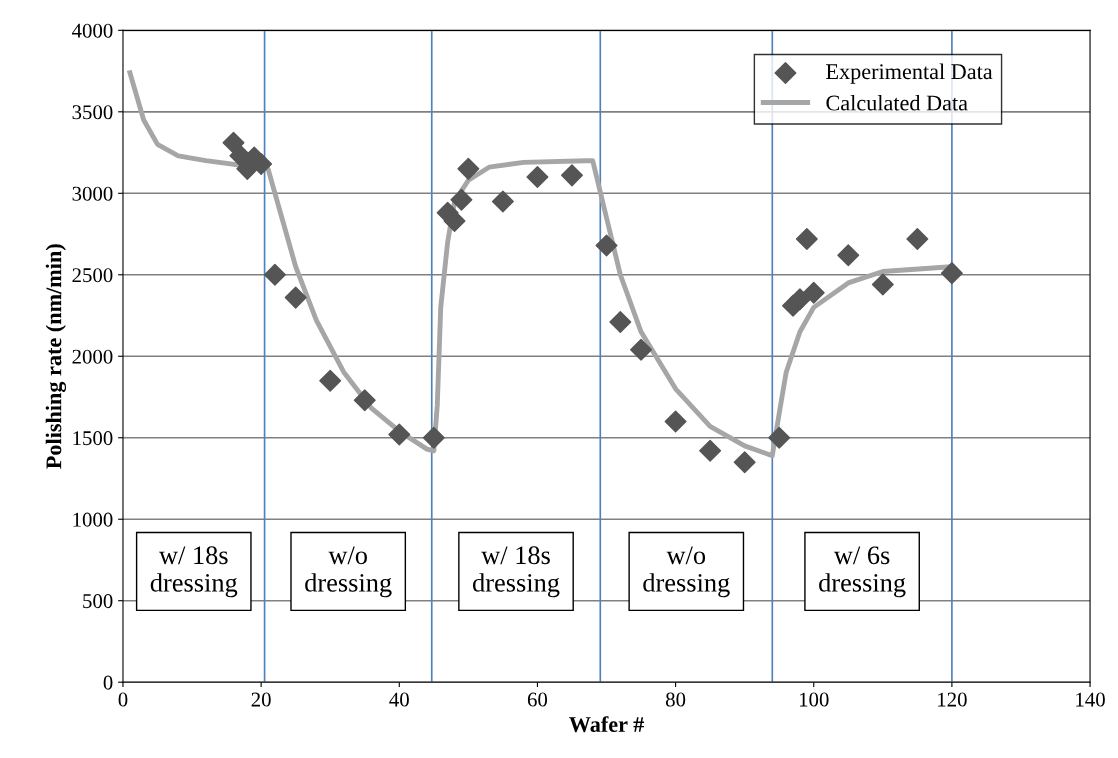 The width and height of the screenshot is (1118, 758). Describe the element at coordinates (92, 112) in the screenshot. I see `y-tick-label: 3500` at that location.